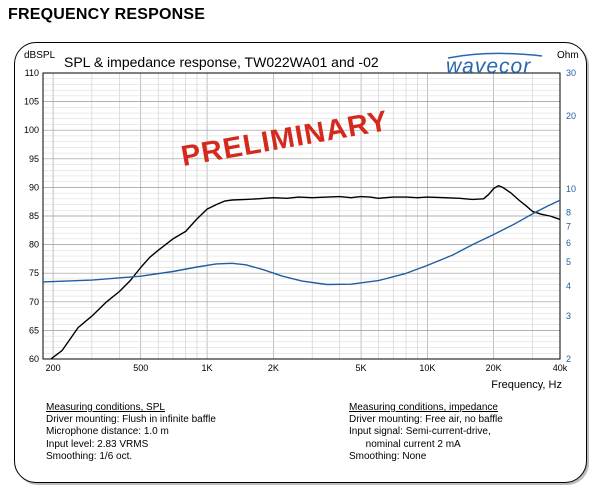  I want to click on y-tick-label-left: 60, so click(34, 359).